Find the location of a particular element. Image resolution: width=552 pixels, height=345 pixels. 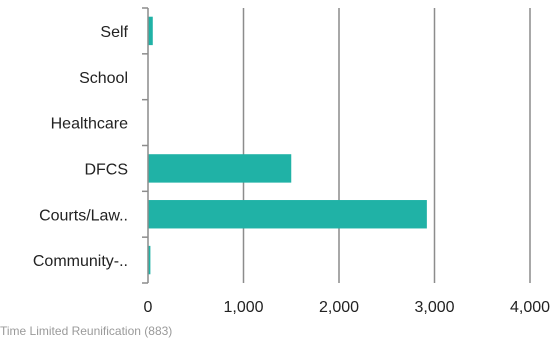

category-label: Community-.. is located at coordinates (80, 261).